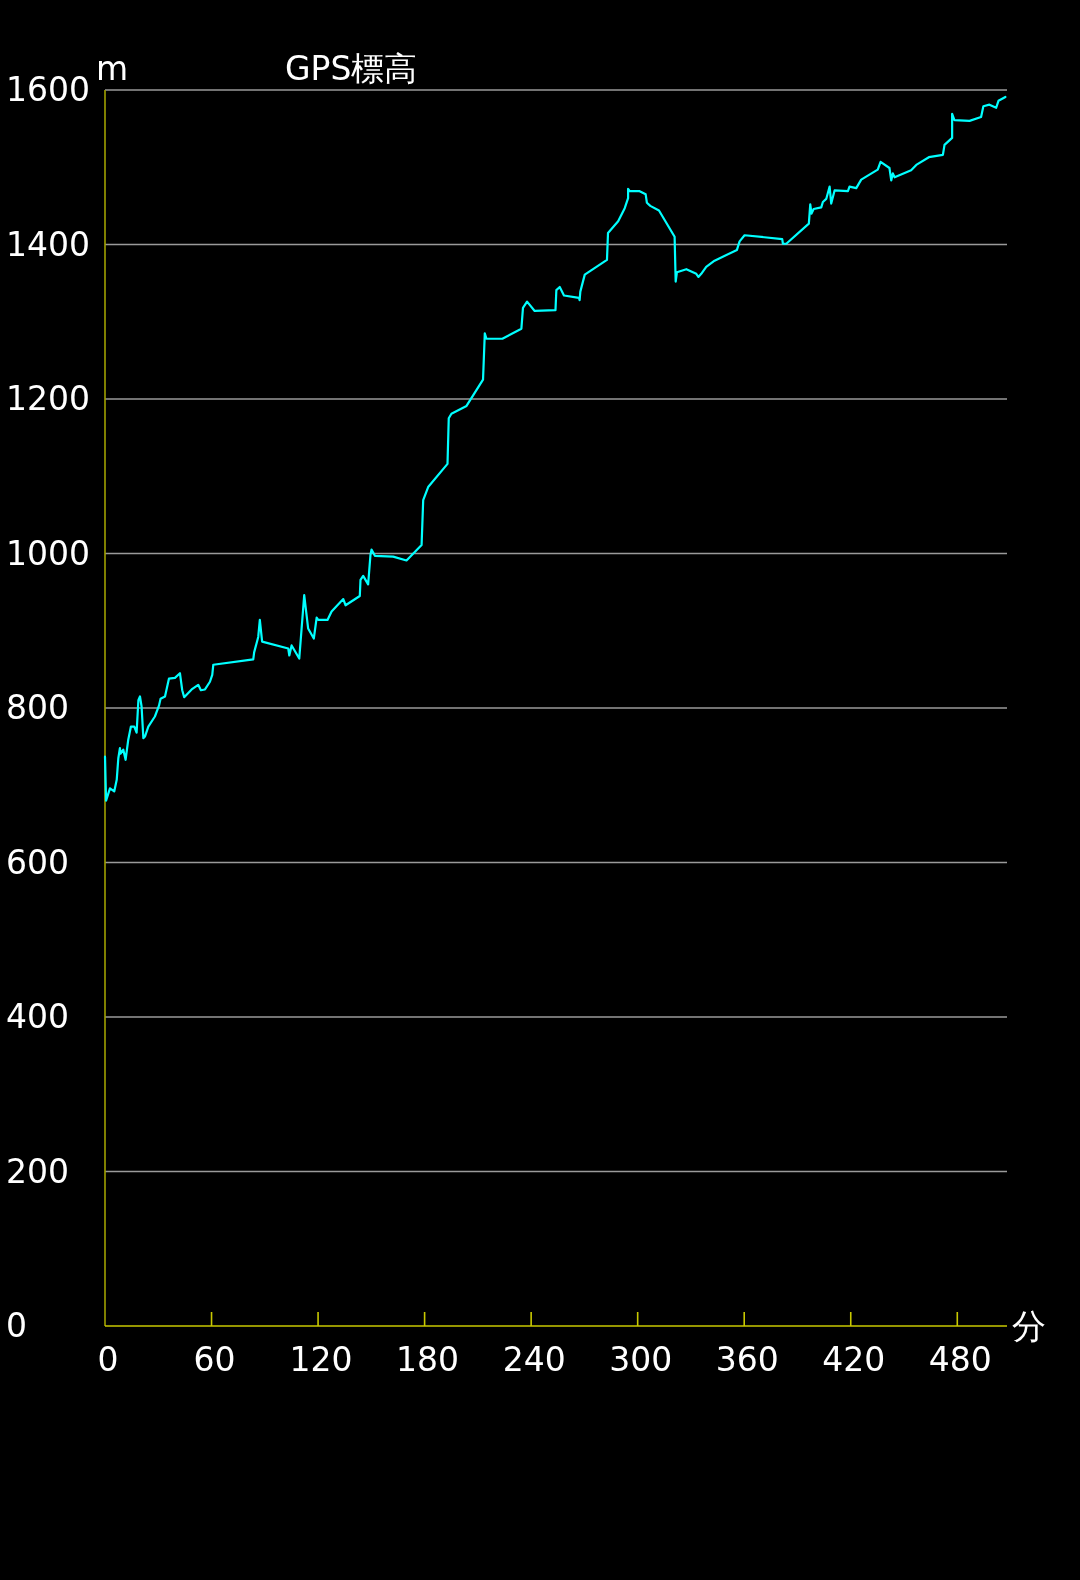  Describe the element at coordinates (108, 1359) in the screenshot. I see `x-tick-label: 0` at that location.